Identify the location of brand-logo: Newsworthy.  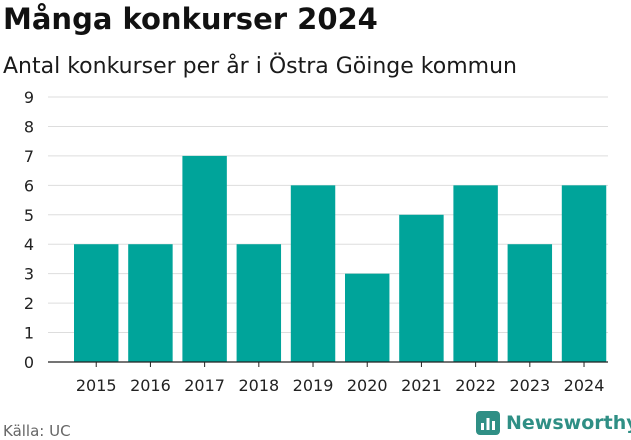
(553, 423).